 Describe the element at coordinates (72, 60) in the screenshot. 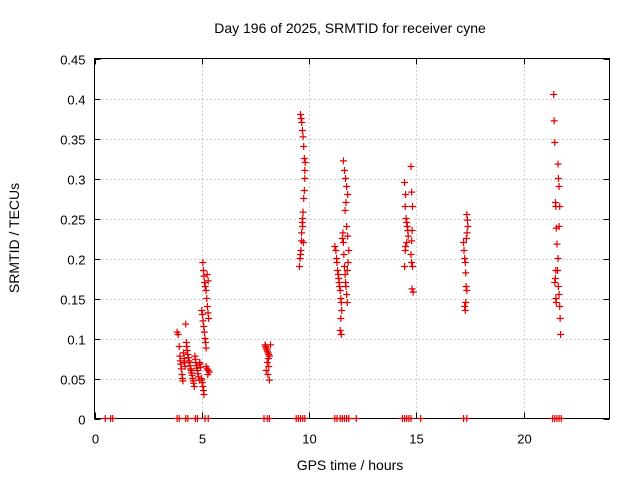

I see `y-tick-label: 0.45` at that location.